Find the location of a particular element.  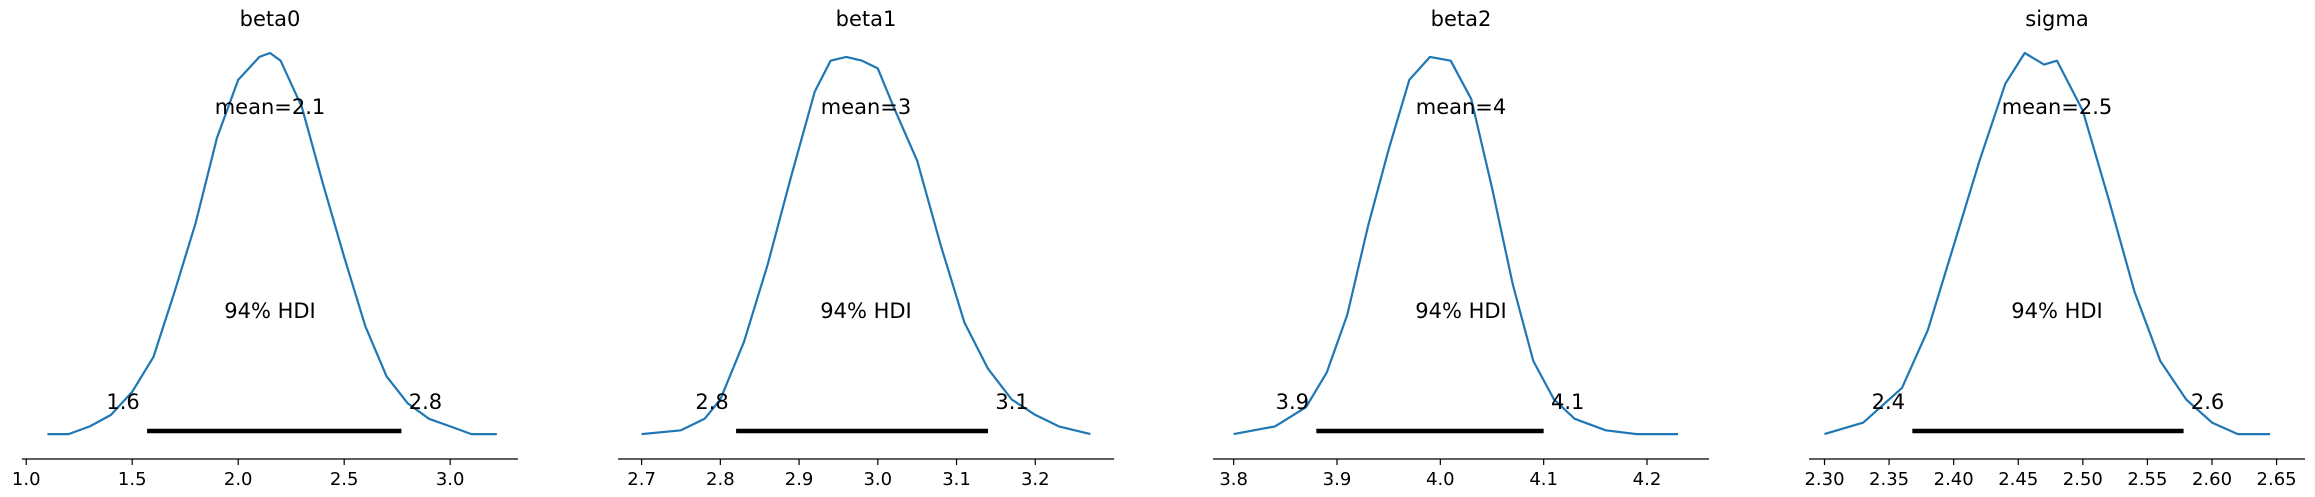

hdi-lower-label: 1.6 is located at coordinates (122, 402).